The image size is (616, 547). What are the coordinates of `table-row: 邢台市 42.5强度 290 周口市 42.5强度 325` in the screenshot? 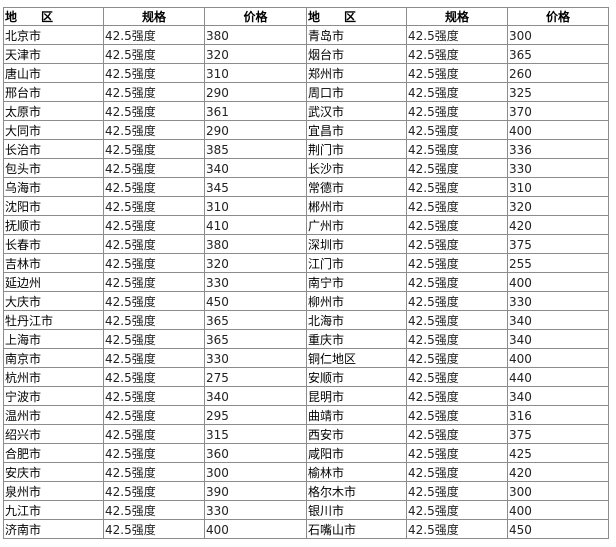 It's located at (306, 92).